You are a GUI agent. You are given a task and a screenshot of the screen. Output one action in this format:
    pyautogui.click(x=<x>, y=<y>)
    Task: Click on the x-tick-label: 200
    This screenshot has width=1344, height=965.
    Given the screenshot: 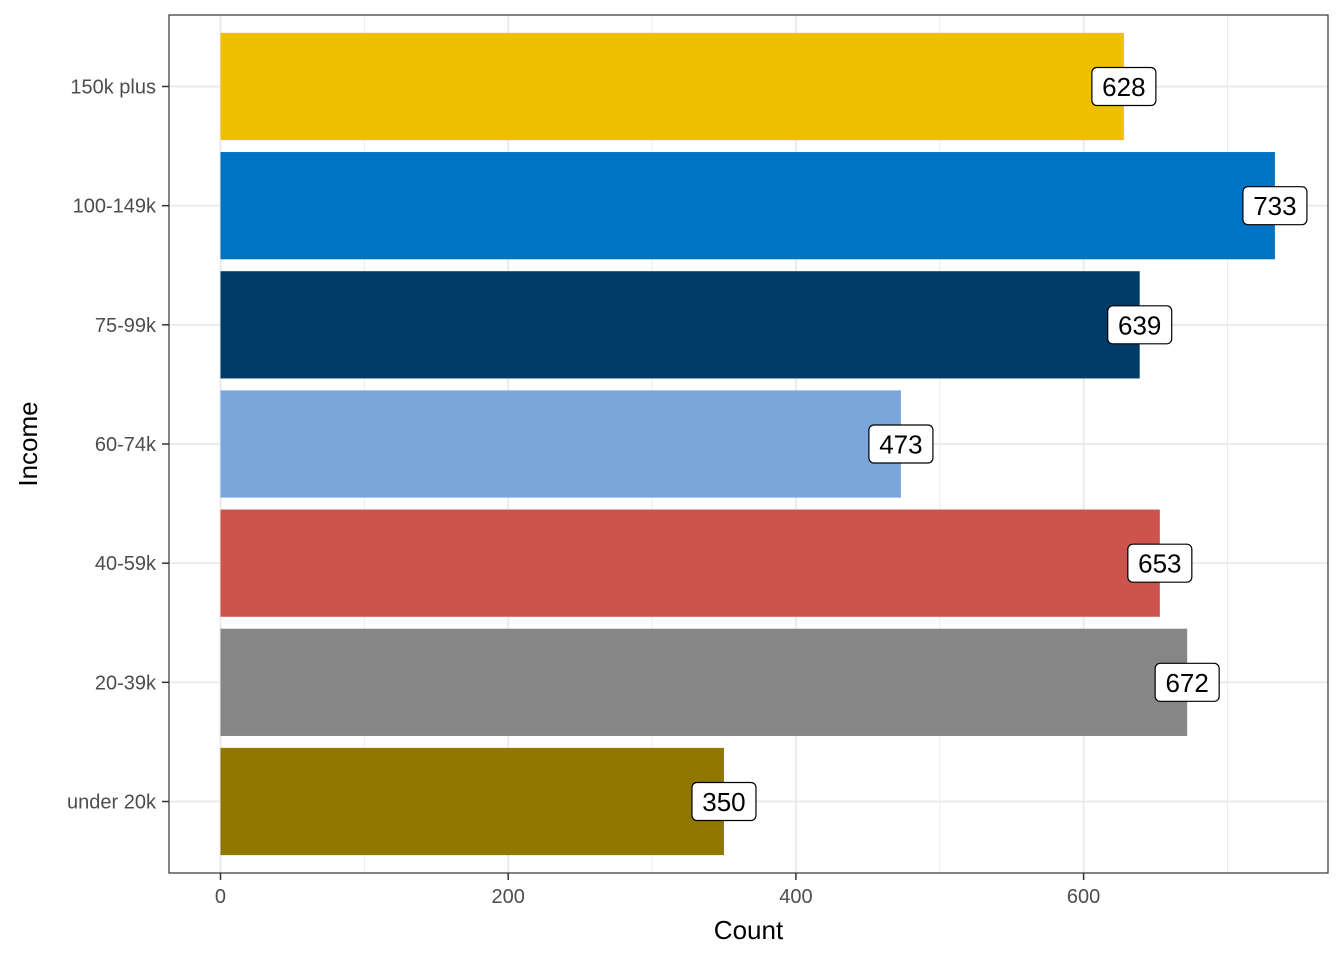 What is the action you would take?
    pyautogui.click(x=508, y=897)
    